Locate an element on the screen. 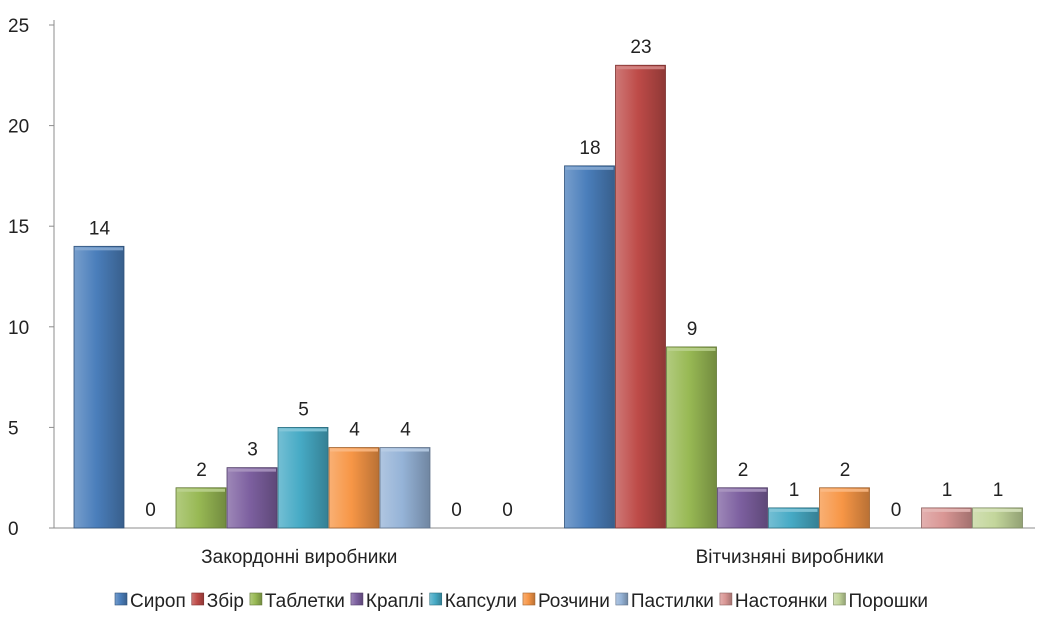 The width and height of the screenshot is (1043, 619). legend-item: Капсули is located at coordinates (473, 601).